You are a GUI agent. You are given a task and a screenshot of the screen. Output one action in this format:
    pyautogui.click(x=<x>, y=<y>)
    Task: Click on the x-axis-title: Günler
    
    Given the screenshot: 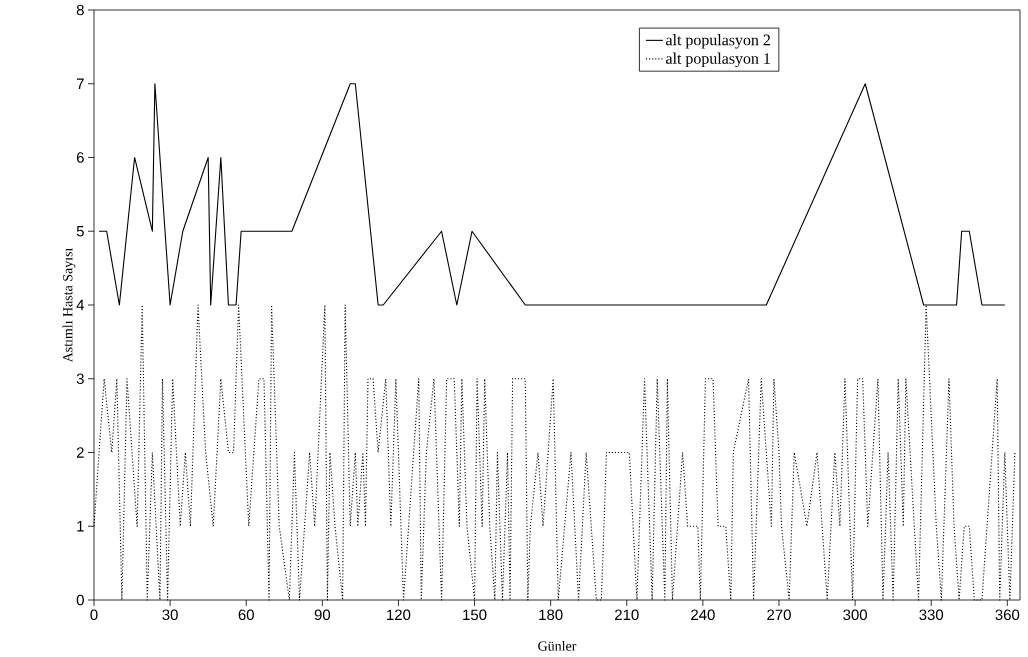 What is the action you would take?
    pyautogui.click(x=557, y=645)
    